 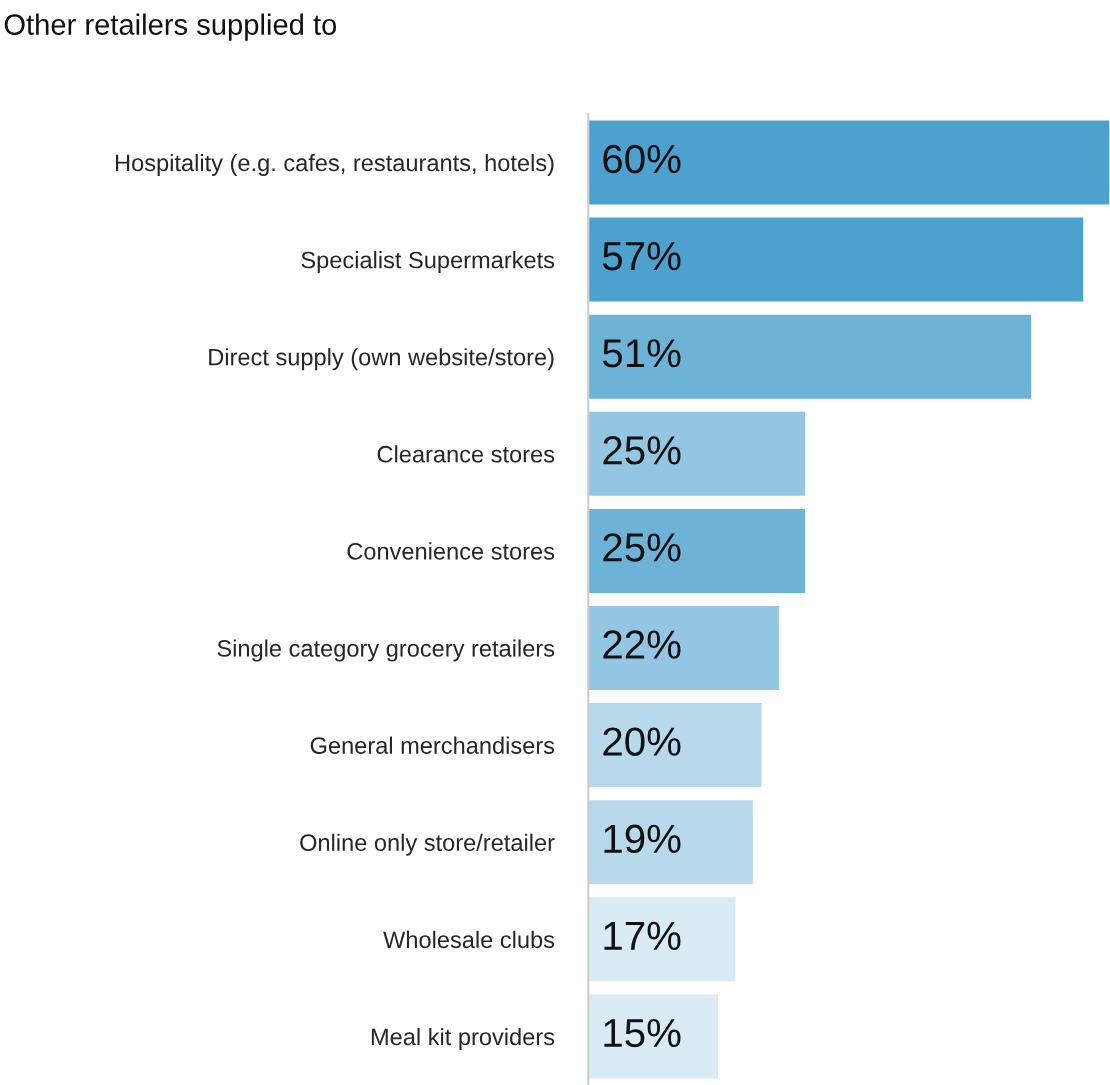 What do you see at coordinates (381, 359) in the screenshot?
I see `y-tick-label: Direct supply (own website/store)` at bounding box center [381, 359].